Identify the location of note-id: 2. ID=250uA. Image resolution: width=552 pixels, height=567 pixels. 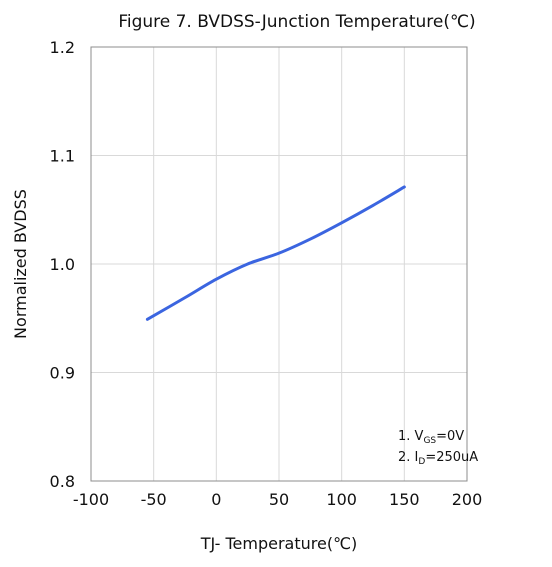
(438, 458).